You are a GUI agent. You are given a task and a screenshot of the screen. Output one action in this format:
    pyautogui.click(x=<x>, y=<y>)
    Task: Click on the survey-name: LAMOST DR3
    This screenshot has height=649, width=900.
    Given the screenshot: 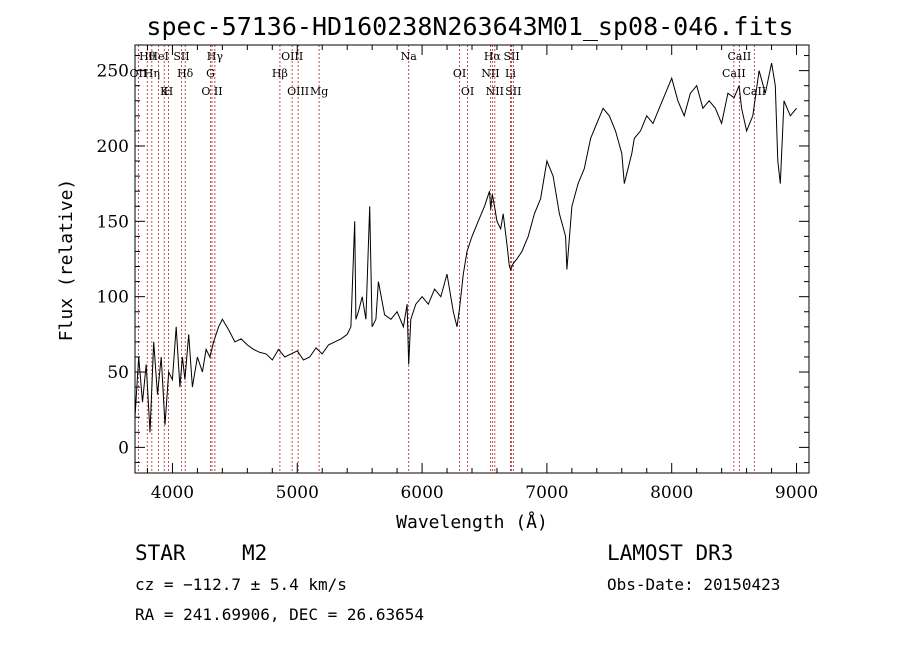 What is the action you would take?
    pyautogui.click(x=670, y=553)
    